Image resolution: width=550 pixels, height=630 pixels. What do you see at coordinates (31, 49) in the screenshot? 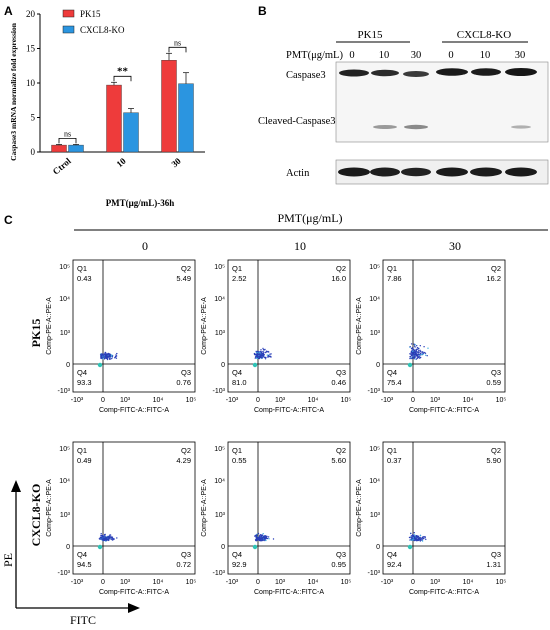
I see `chart-ytick-label: 15` at bounding box center [31, 49].